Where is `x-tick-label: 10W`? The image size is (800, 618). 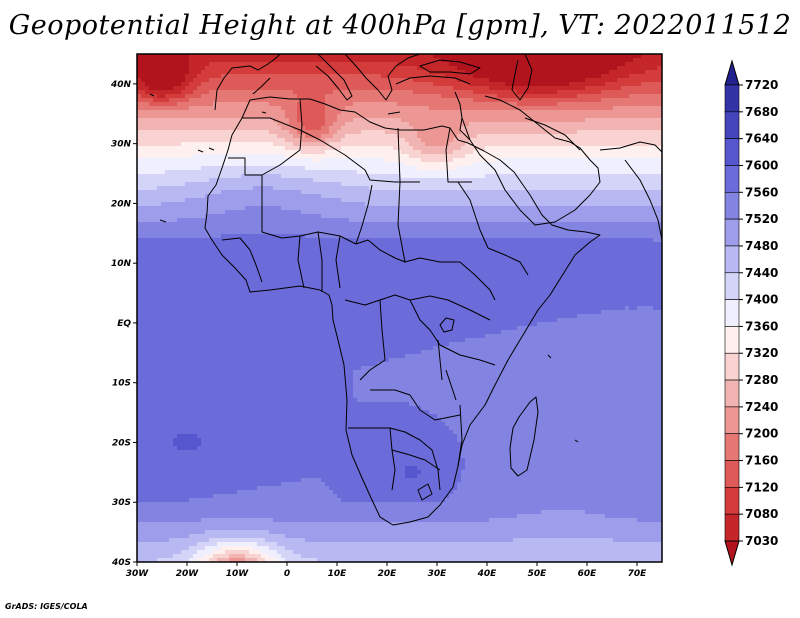 x-tick-label: 10W is located at coordinates (238, 574).